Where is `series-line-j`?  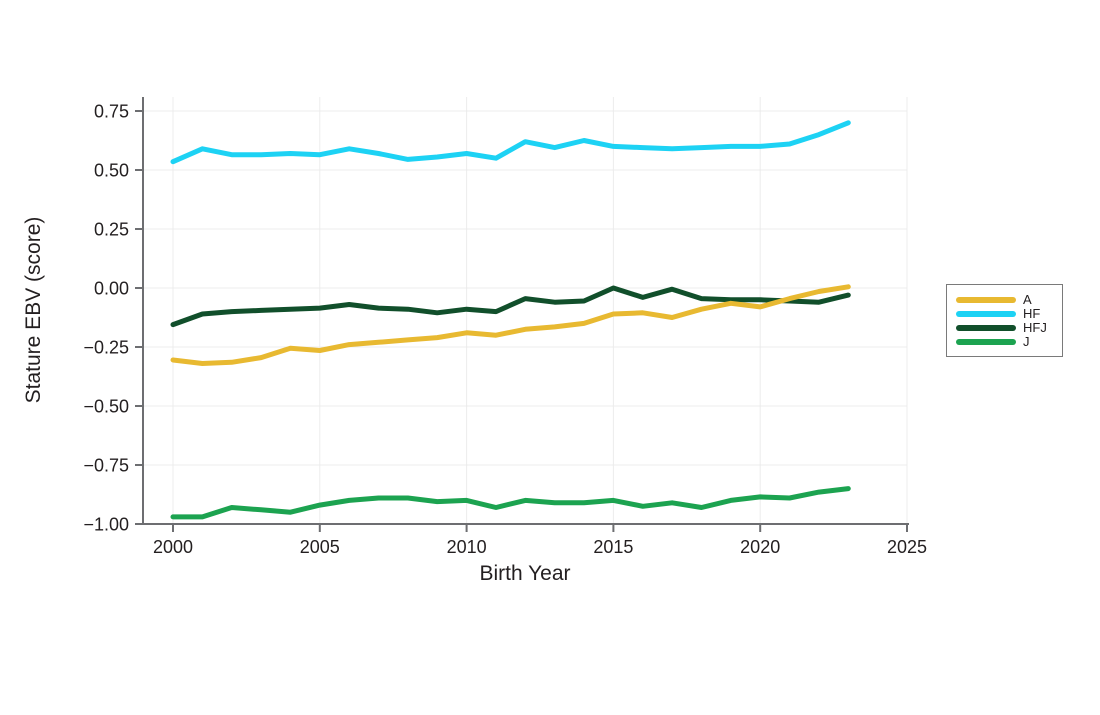 series-line-j is located at coordinates (510, 503).